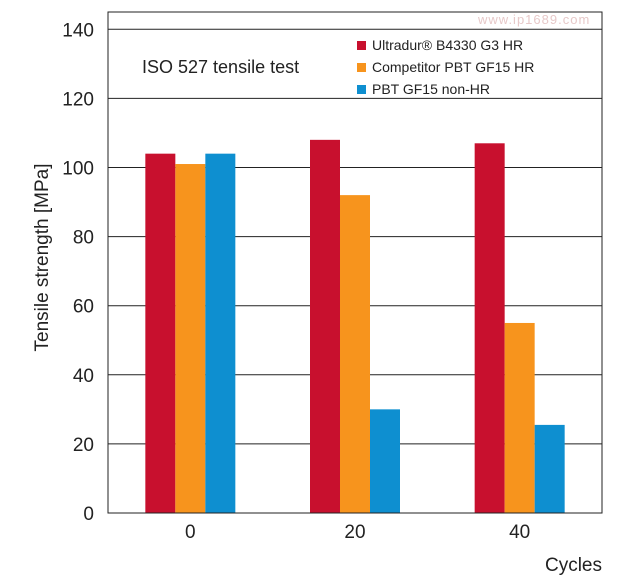  I want to click on watermark-text: www.ip1689.com, so click(533, 19).